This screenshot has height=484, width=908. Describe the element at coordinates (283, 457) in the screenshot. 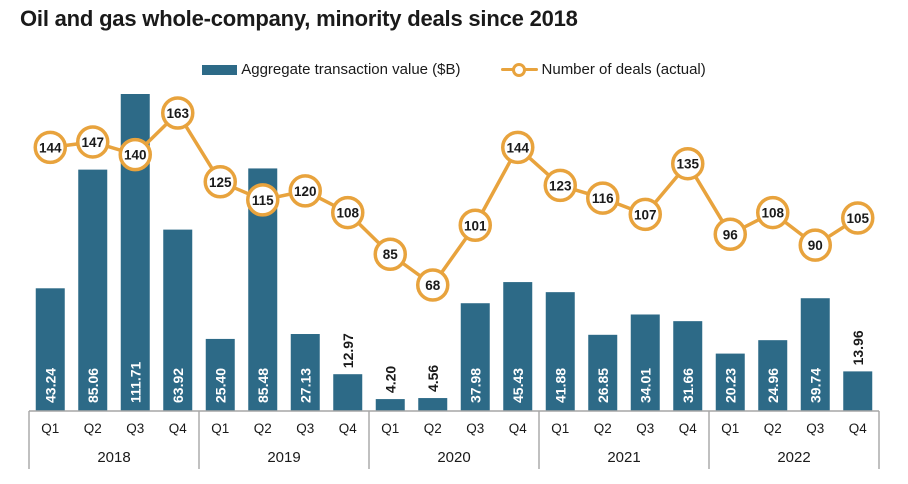

I see `year-label: 2019` at that location.